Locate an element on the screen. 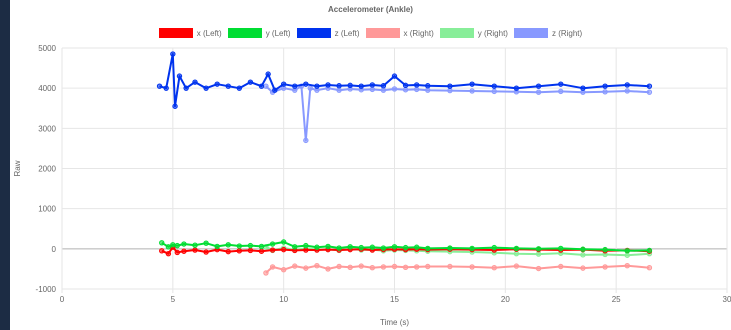  y-tick-label: 4000 is located at coordinates (47, 88).